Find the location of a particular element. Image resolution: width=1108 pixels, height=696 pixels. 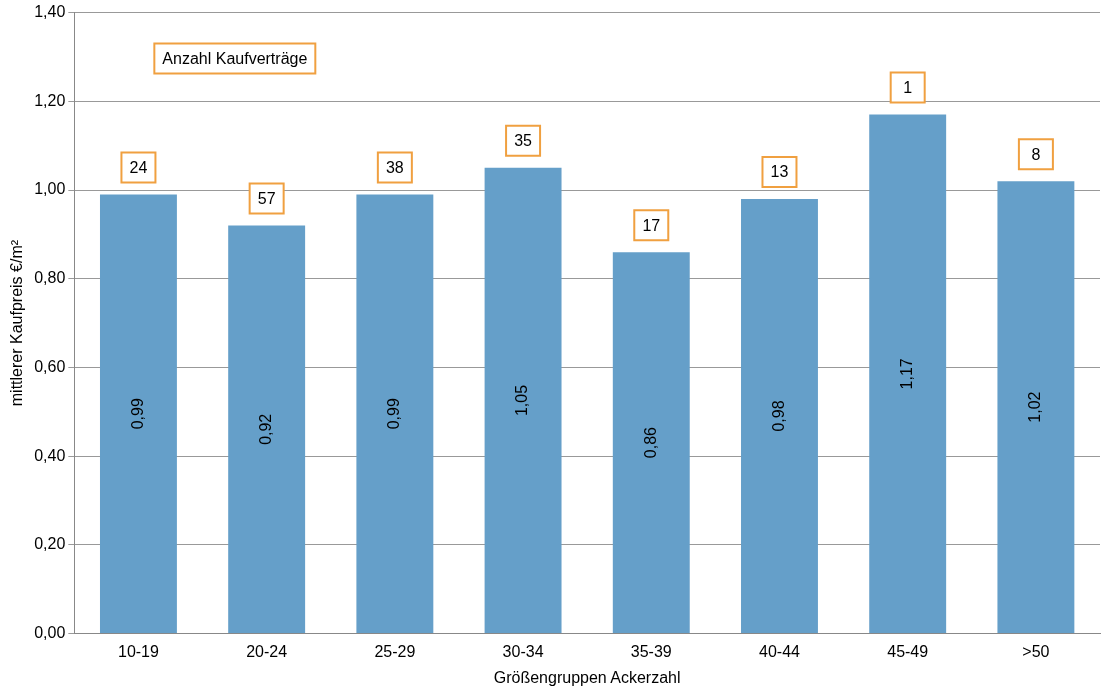

y-tick-label: 1,20 is located at coordinates (50, 100).